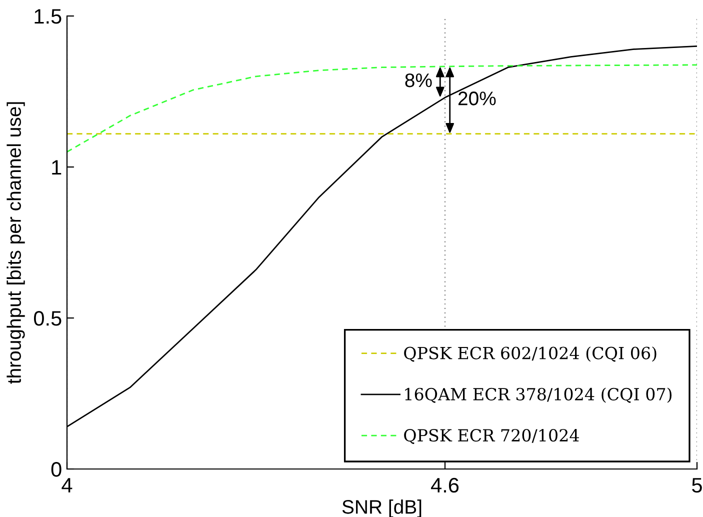 This screenshot has height=517, width=703. I want to click on y-tick-label: 0, so click(56, 469).